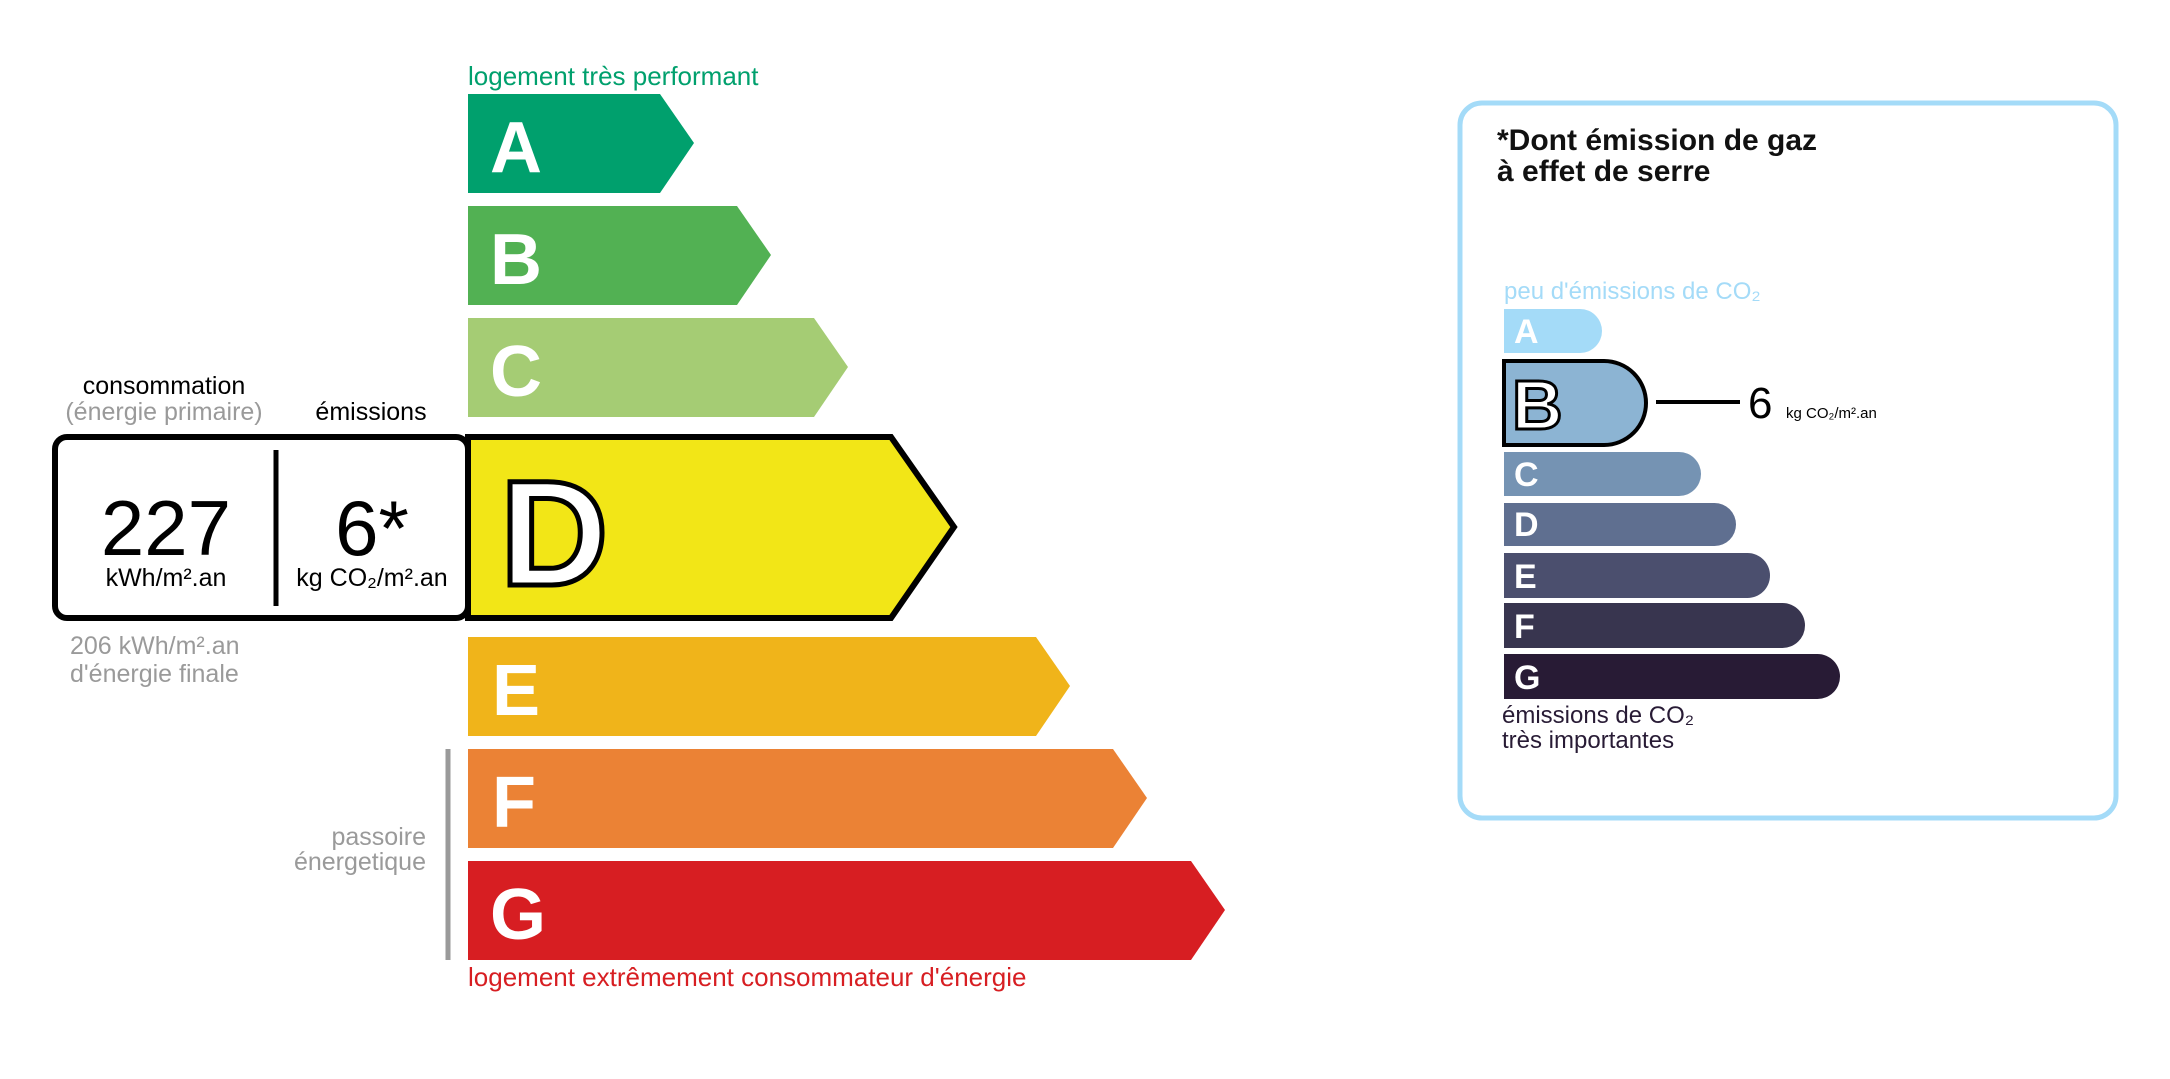 The height and width of the screenshot is (1079, 2170). Describe the element at coordinates (1575, 403) in the screenshot. I see `ghg-bar-b: B` at that location.